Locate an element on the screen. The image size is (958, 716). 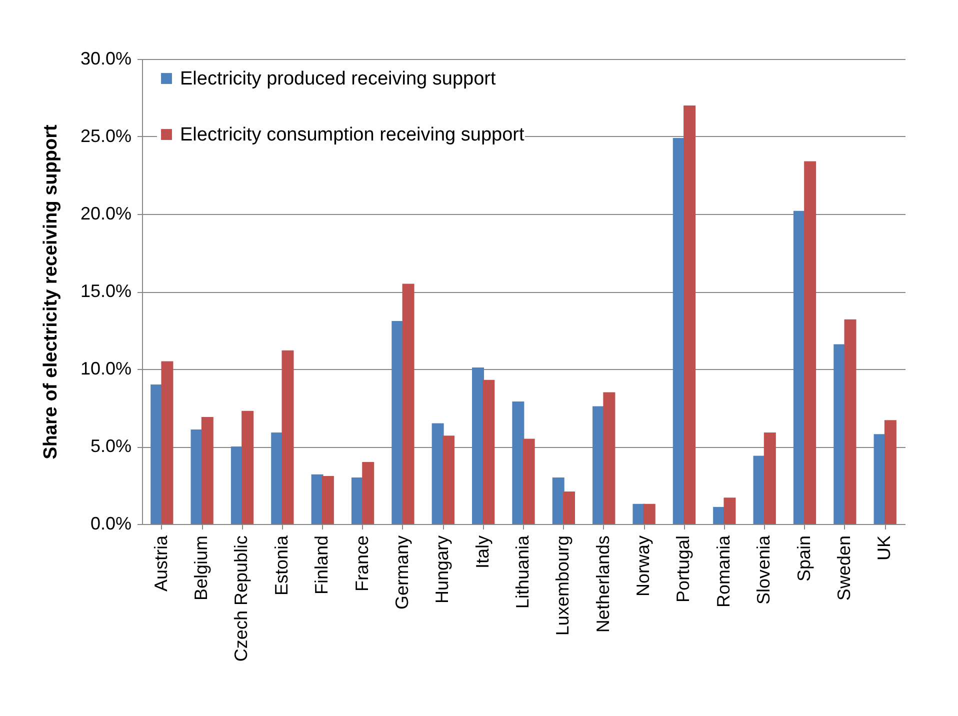
x-tick-label: Austria is located at coordinates (160, 563).